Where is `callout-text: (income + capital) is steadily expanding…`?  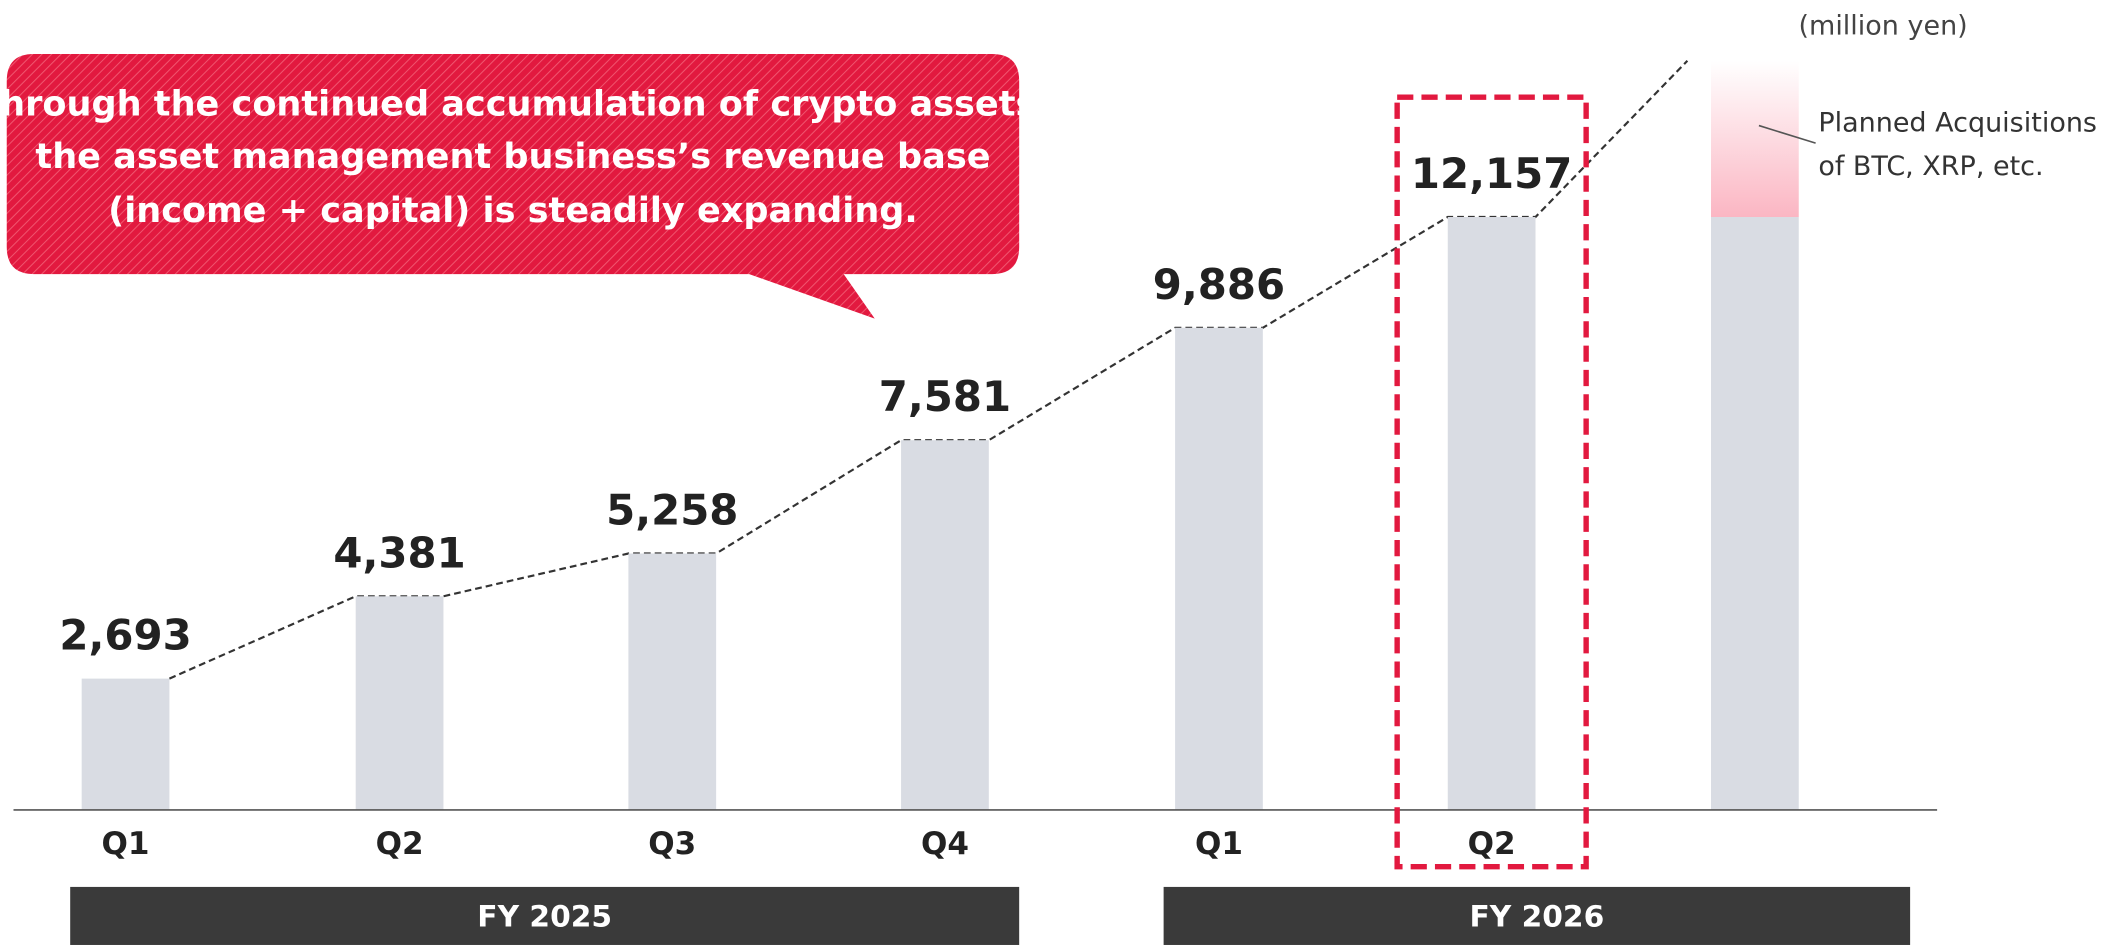
callout-text: (income + capital) is steadily expanding… is located at coordinates (513, 210).